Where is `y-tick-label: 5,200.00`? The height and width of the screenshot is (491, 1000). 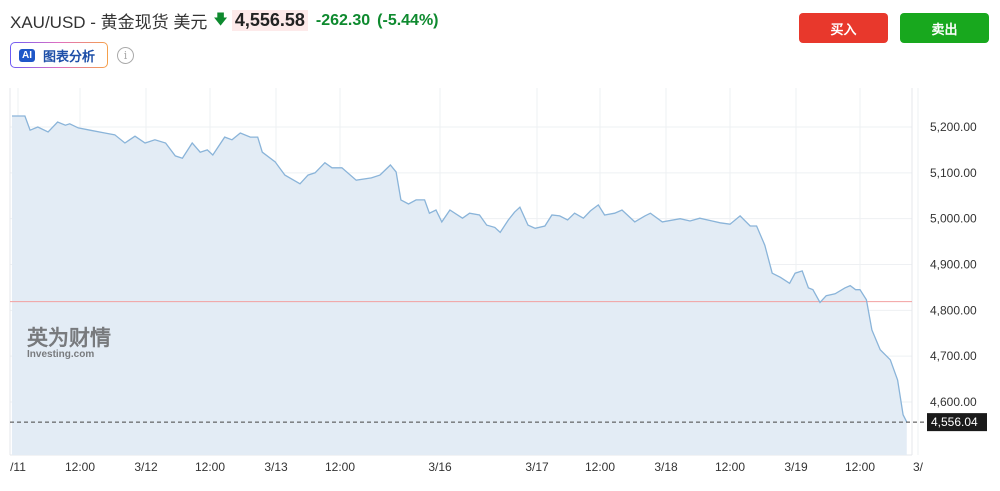 y-tick-label: 5,200.00 is located at coordinates (953, 127).